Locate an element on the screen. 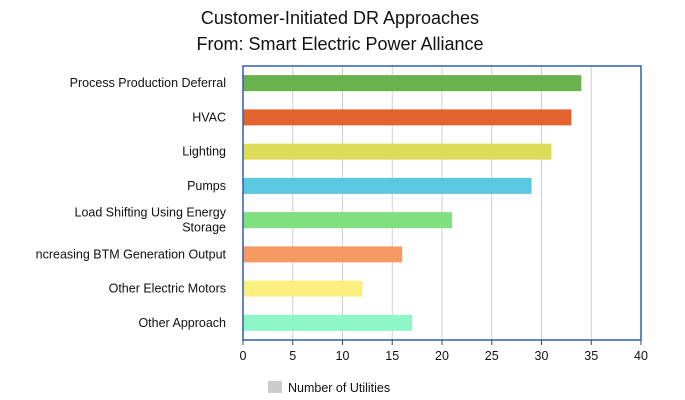 The image size is (685, 400). category-label: Load Shifting Using Energy is located at coordinates (151, 213).